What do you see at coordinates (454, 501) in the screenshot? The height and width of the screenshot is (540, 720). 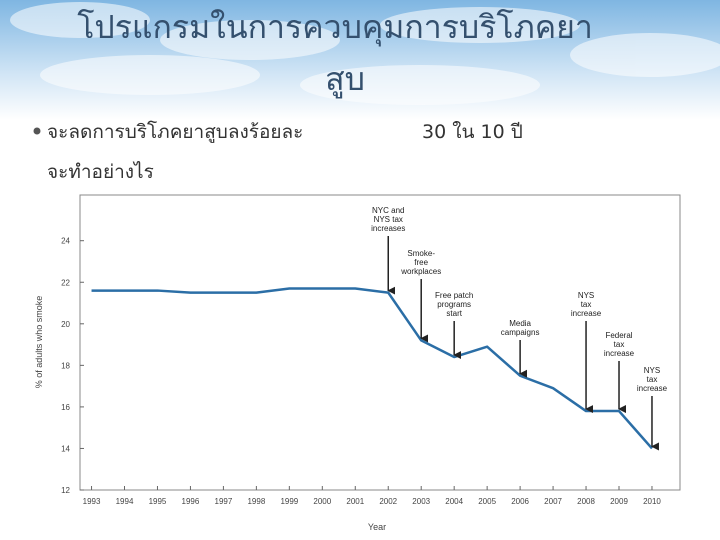 I see `x-tick-label: 2004` at bounding box center [454, 501].